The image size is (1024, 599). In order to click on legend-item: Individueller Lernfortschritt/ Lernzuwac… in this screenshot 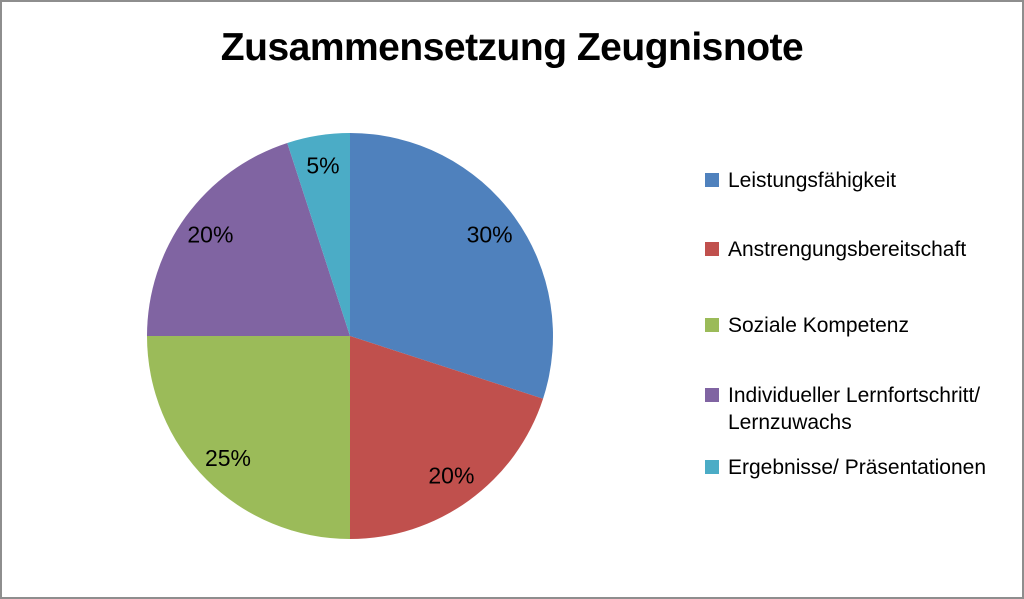, I will do `click(842, 409)`.